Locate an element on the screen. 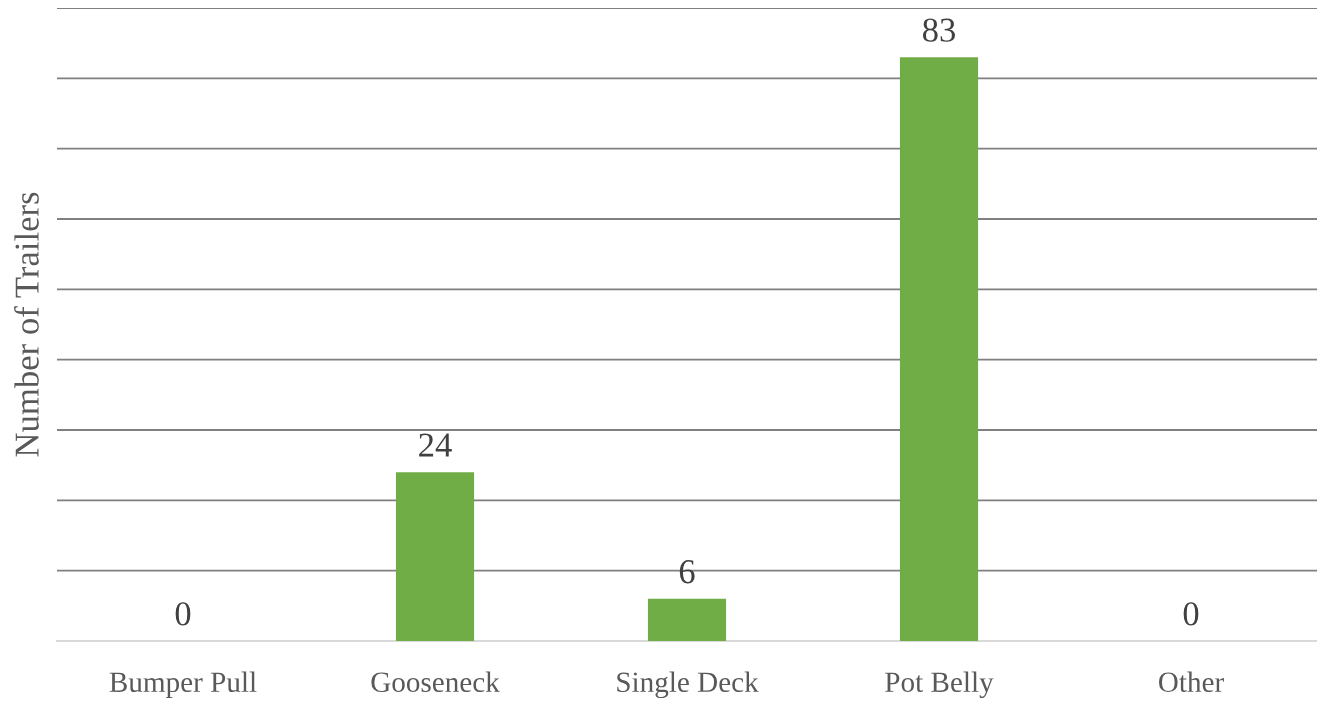 This screenshot has width=1317, height=709. x-tick-label: Bumper Pull is located at coordinates (183, 685).